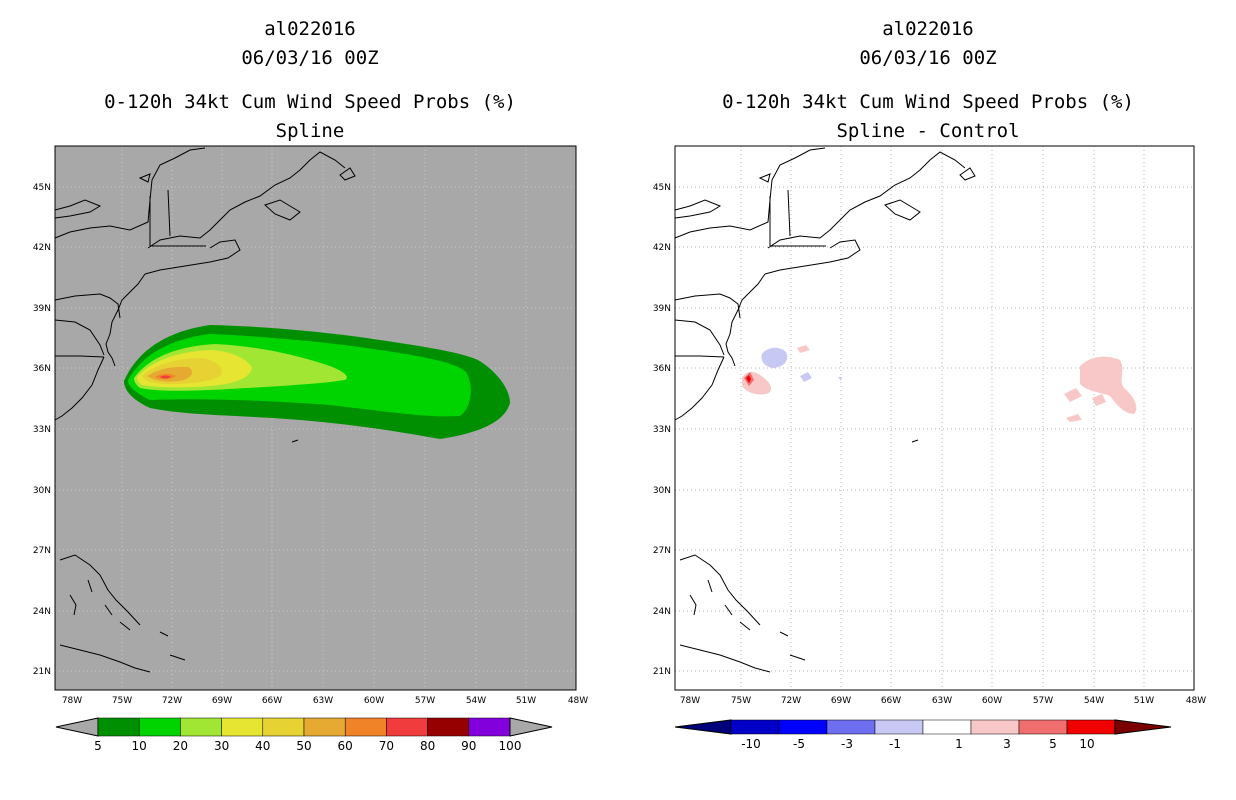  What do you see at coordinates (468, 746) in the screenshot?
I see `colorbar-label: 90` at bounding box center [468, 746].